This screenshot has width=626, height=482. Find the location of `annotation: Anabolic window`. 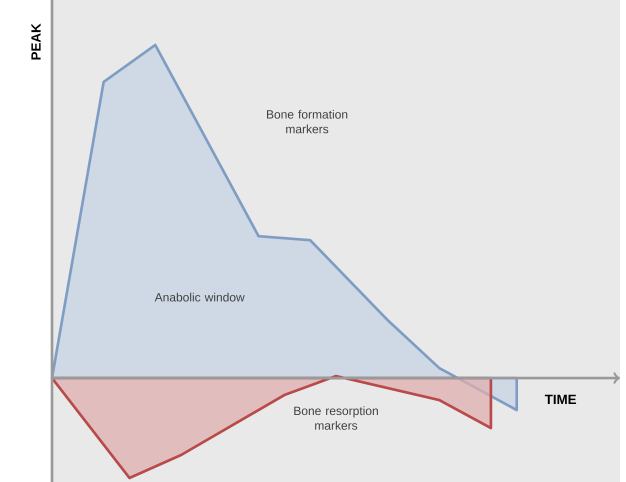

annotation: Anabolic window is located at coordinates (199, 297).